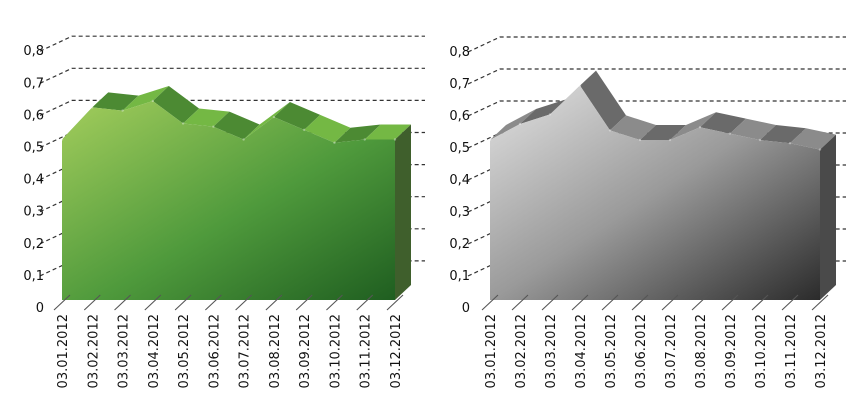 This screenshot has width=846, height=400. What do you see at coordinates (124, 351) in the screenshot?
I see `x-tick-label: 03.03.2012` at bounding box center [124, 351].